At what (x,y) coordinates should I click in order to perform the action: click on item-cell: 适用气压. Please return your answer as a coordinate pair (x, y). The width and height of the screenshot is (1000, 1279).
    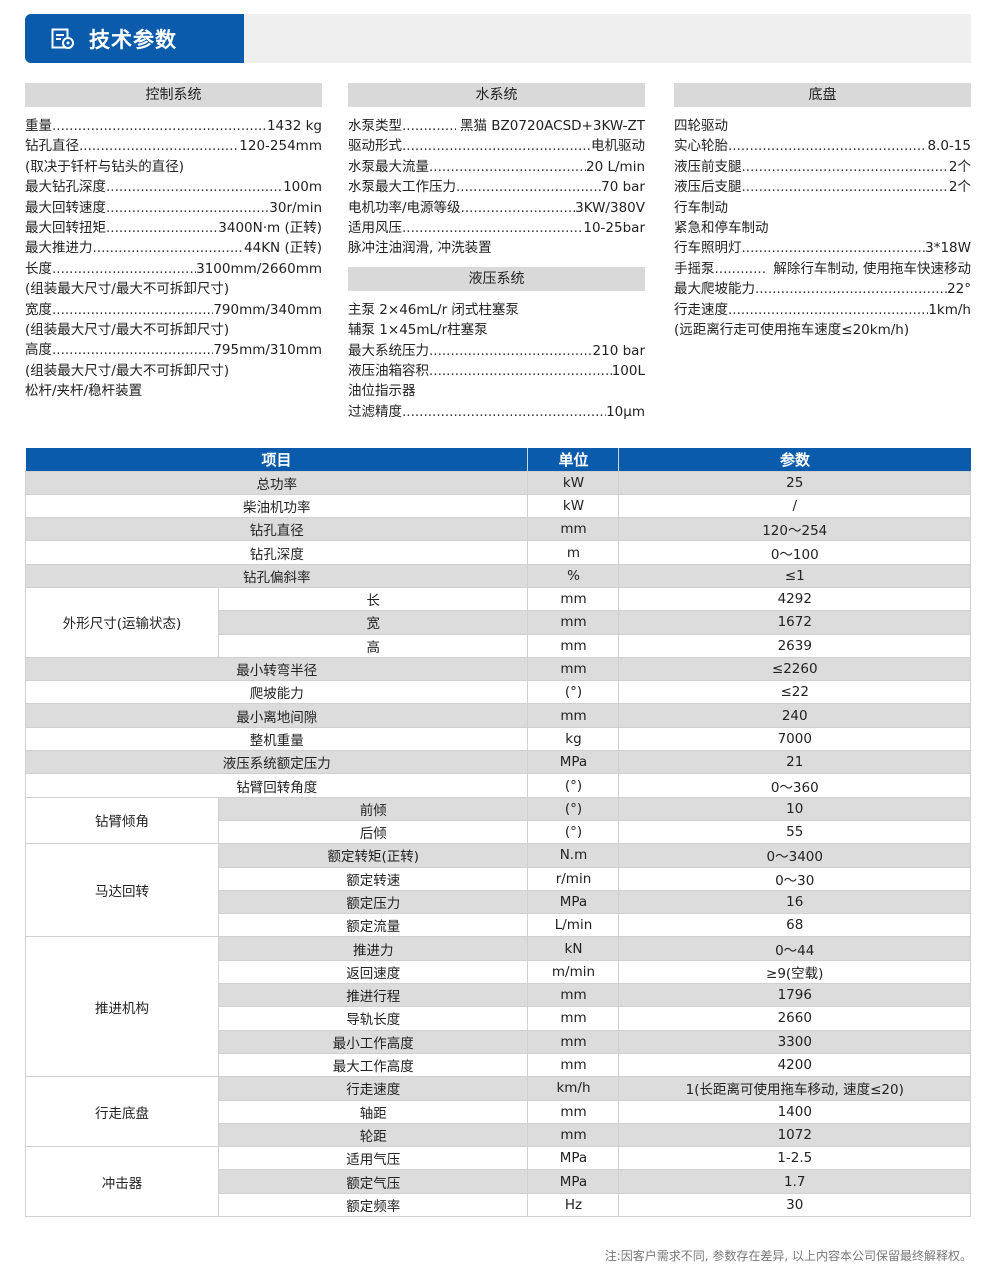
    Looking at the image, I should click on (373, 1158).